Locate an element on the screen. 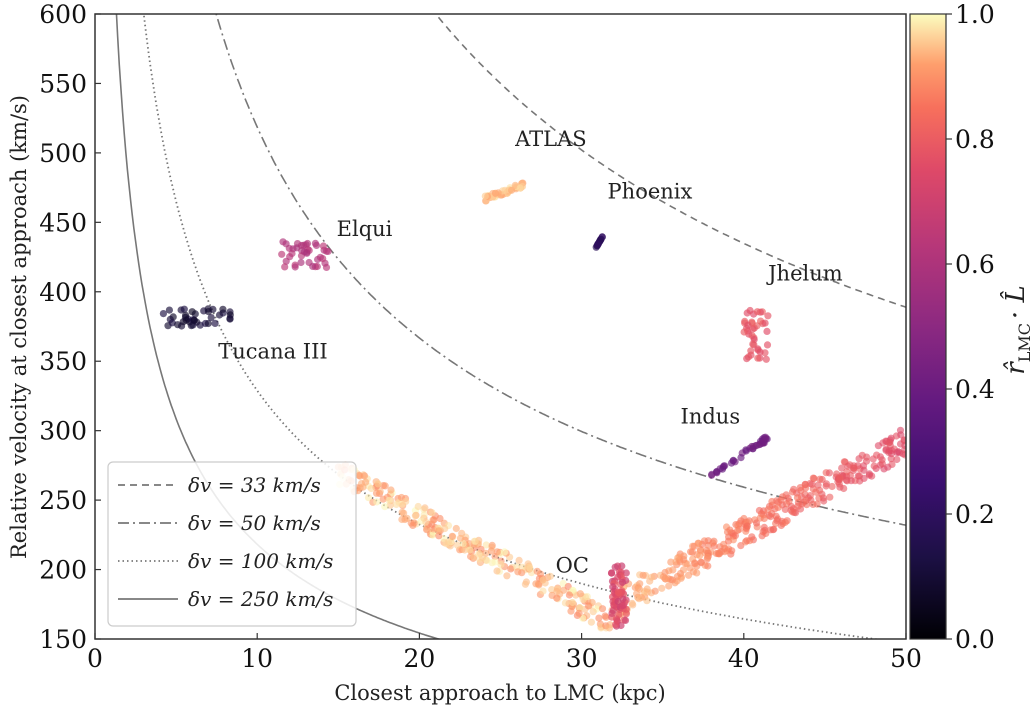  colorbar-tick-label: 0.8 is located at coordinates (975, 139).